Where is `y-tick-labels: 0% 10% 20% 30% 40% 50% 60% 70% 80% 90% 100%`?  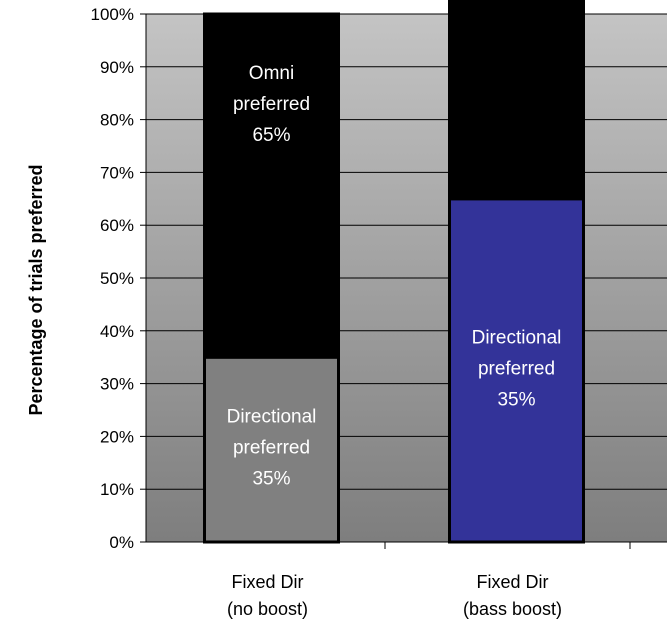
y-tick-labels: 0% 10% 20% 30% 40% 50% 60% 70% 80% 90% 100% is located at coordinates (112, 278).